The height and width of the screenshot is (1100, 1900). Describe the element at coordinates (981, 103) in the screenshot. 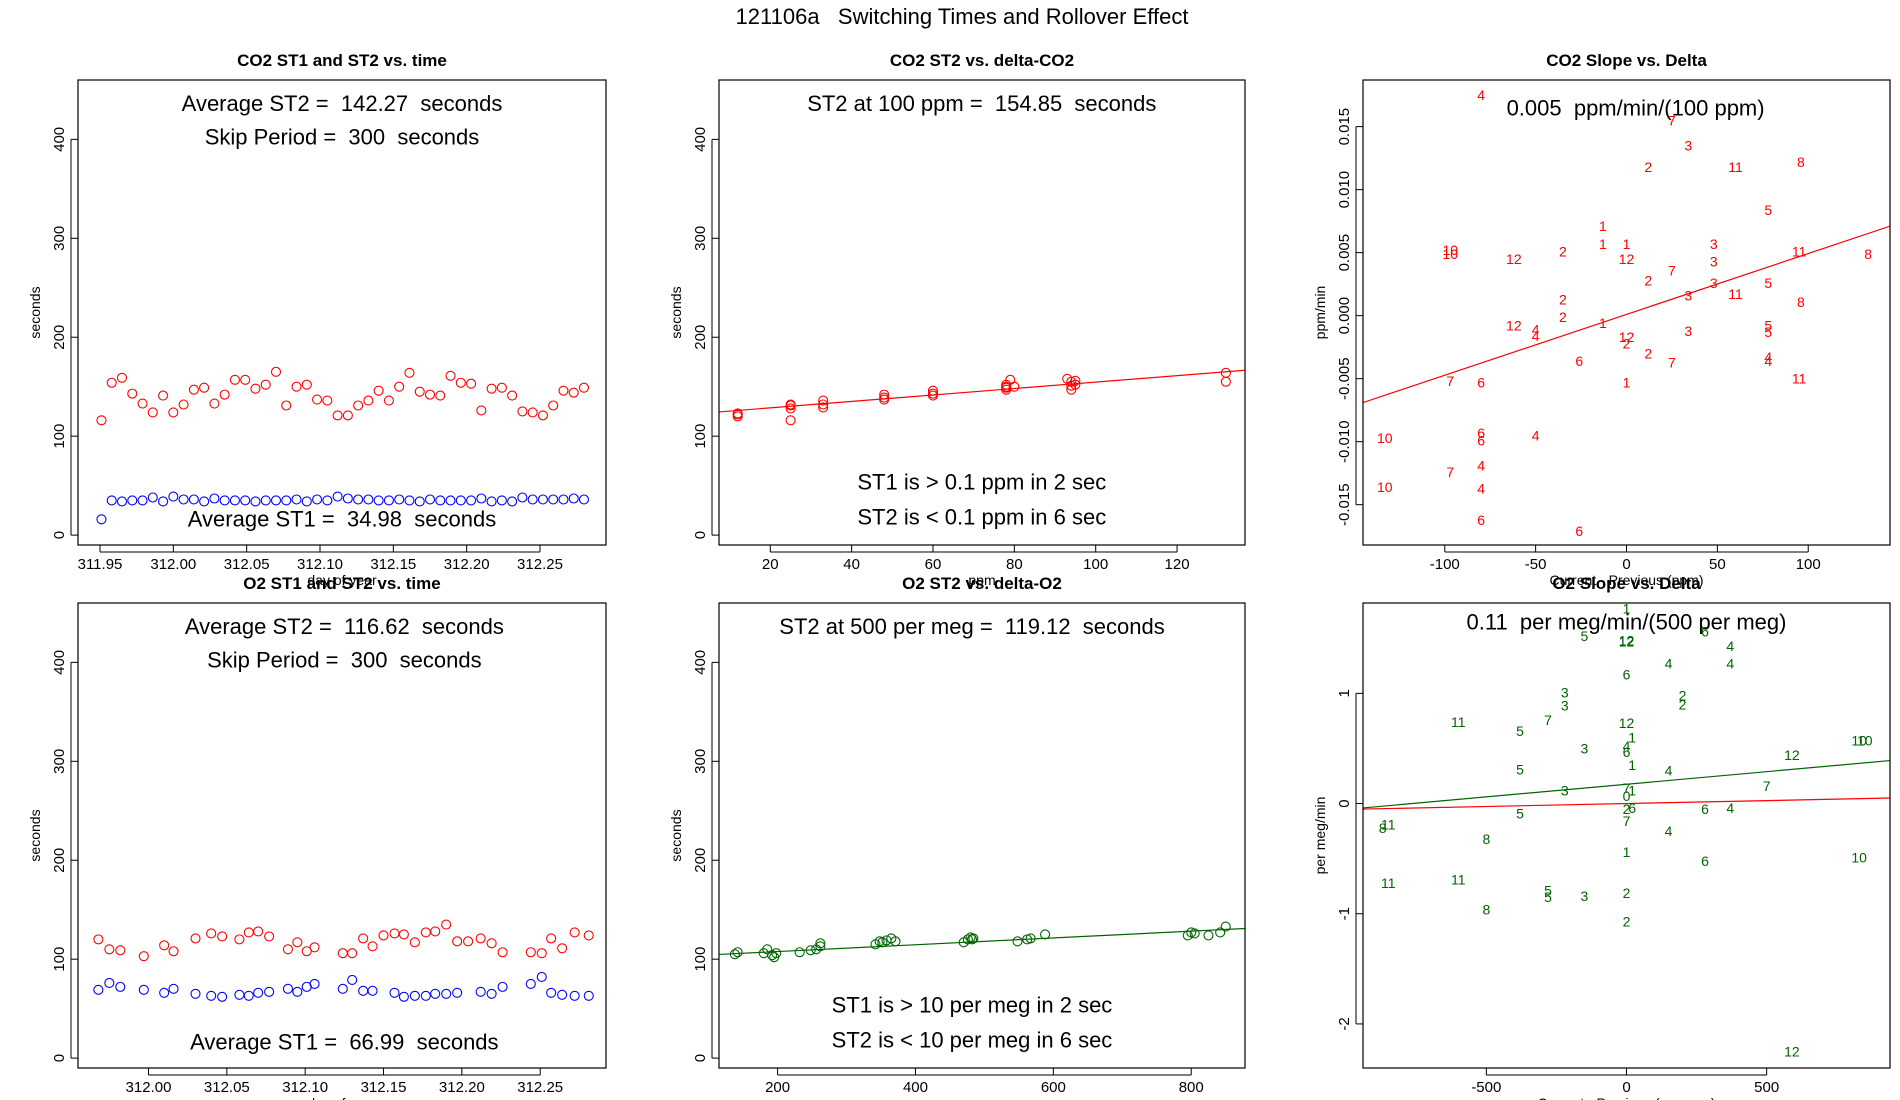

I see `annotation: ST2 at 100 ppm = 154.85 seconds` at that location.